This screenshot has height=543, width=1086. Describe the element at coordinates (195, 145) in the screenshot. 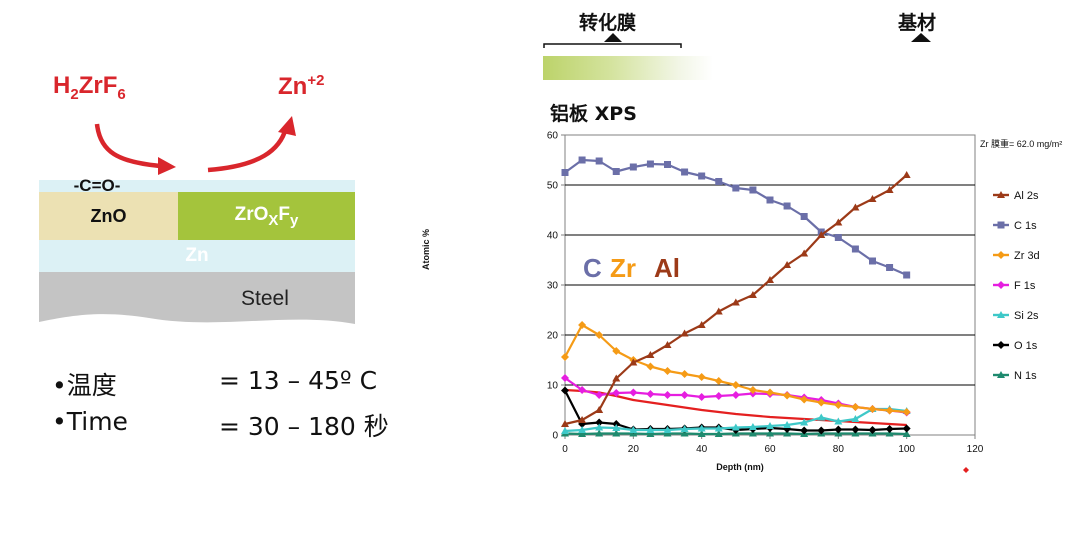

I see `reaction-arrows` at that location.